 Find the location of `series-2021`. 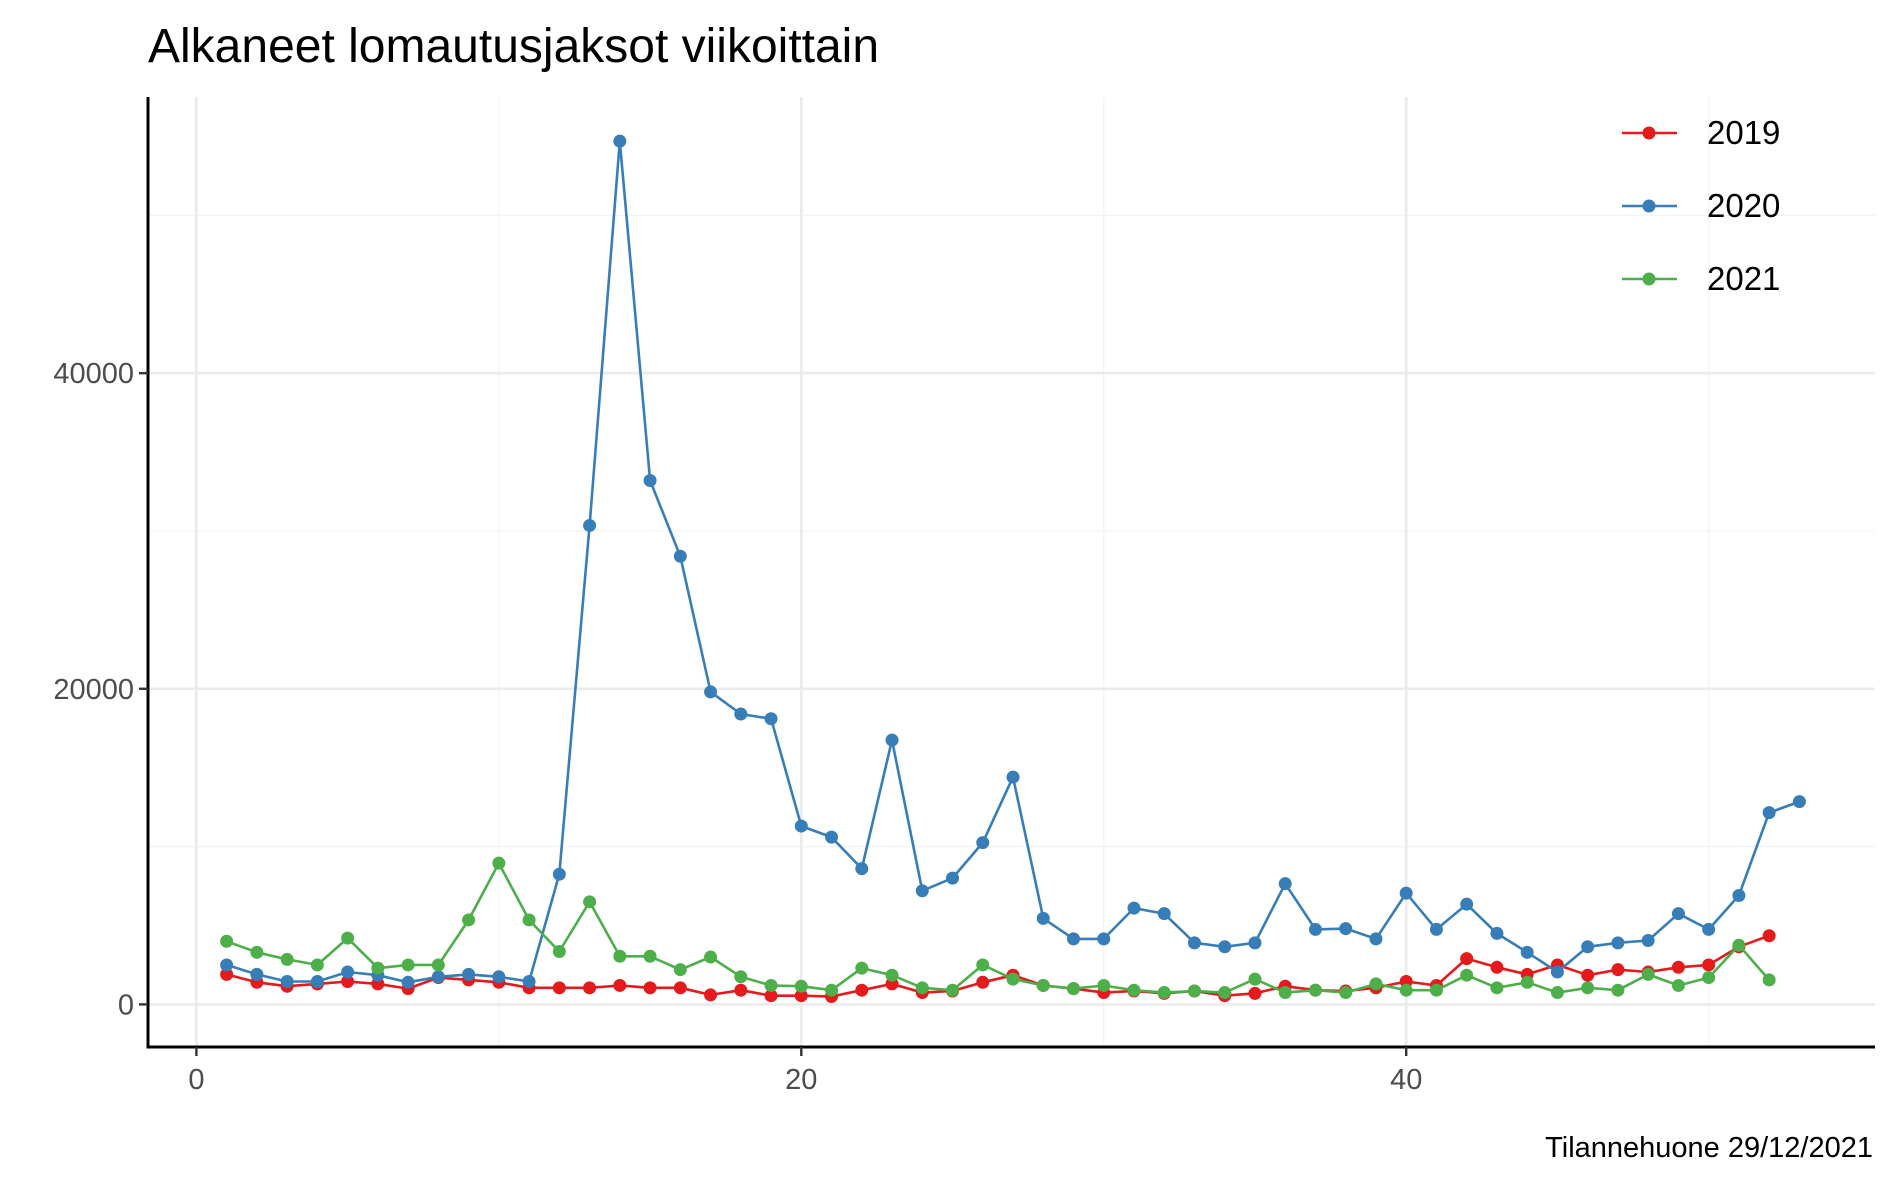

series-2021 is located at coordinates (998, 928).